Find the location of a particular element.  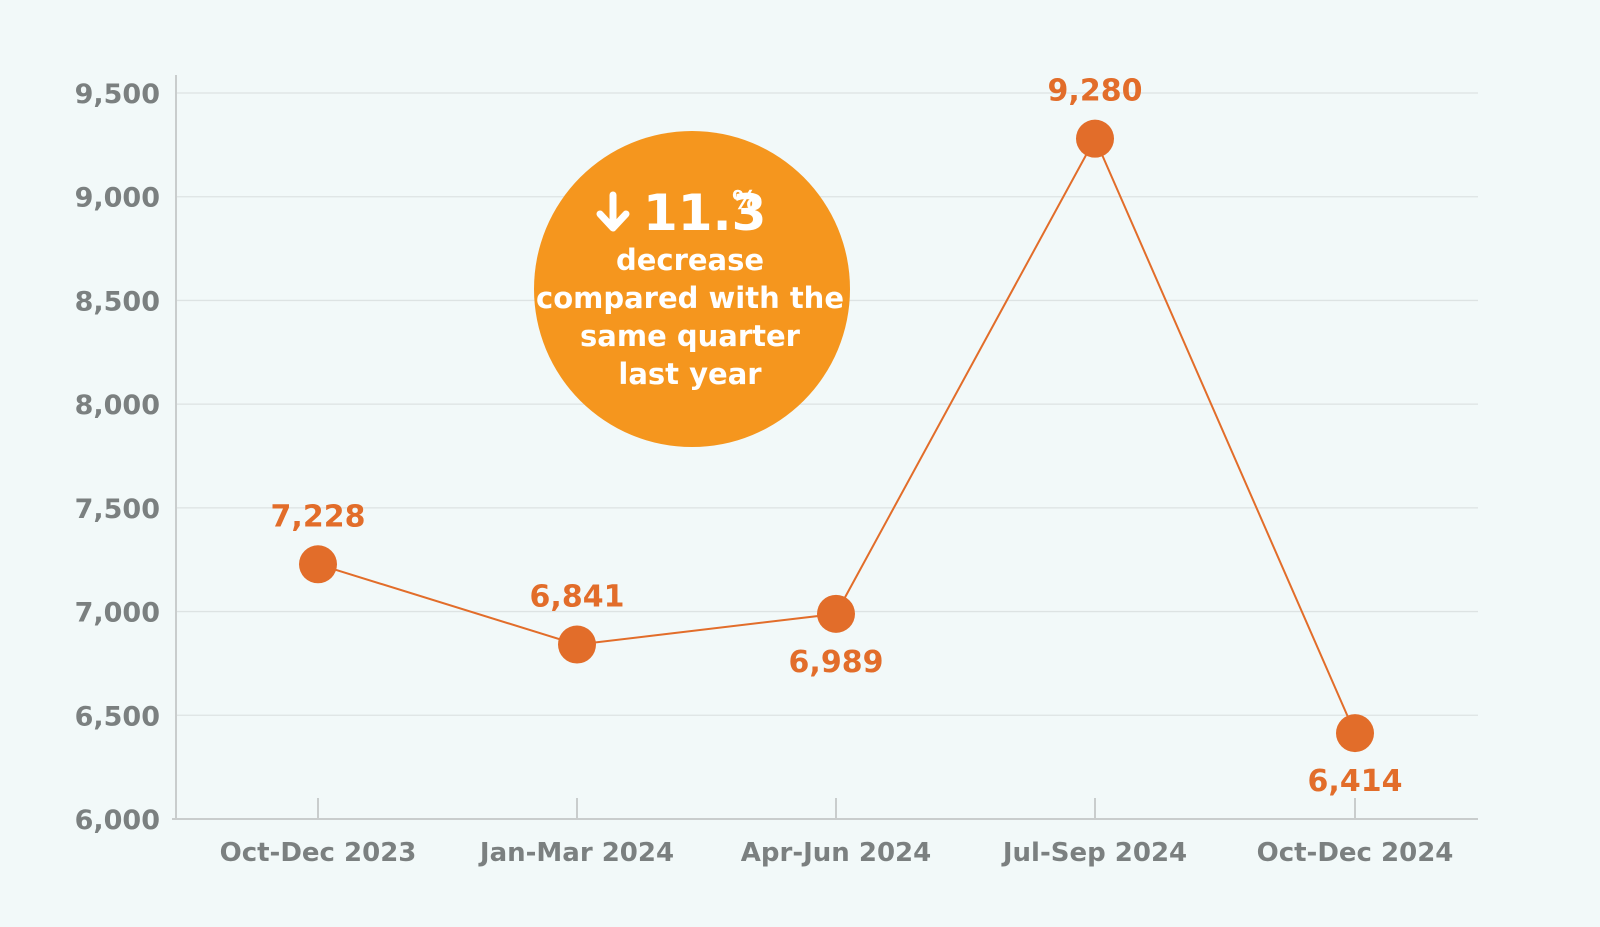

callout-line-4: last year is located at coordinates (690, 374).